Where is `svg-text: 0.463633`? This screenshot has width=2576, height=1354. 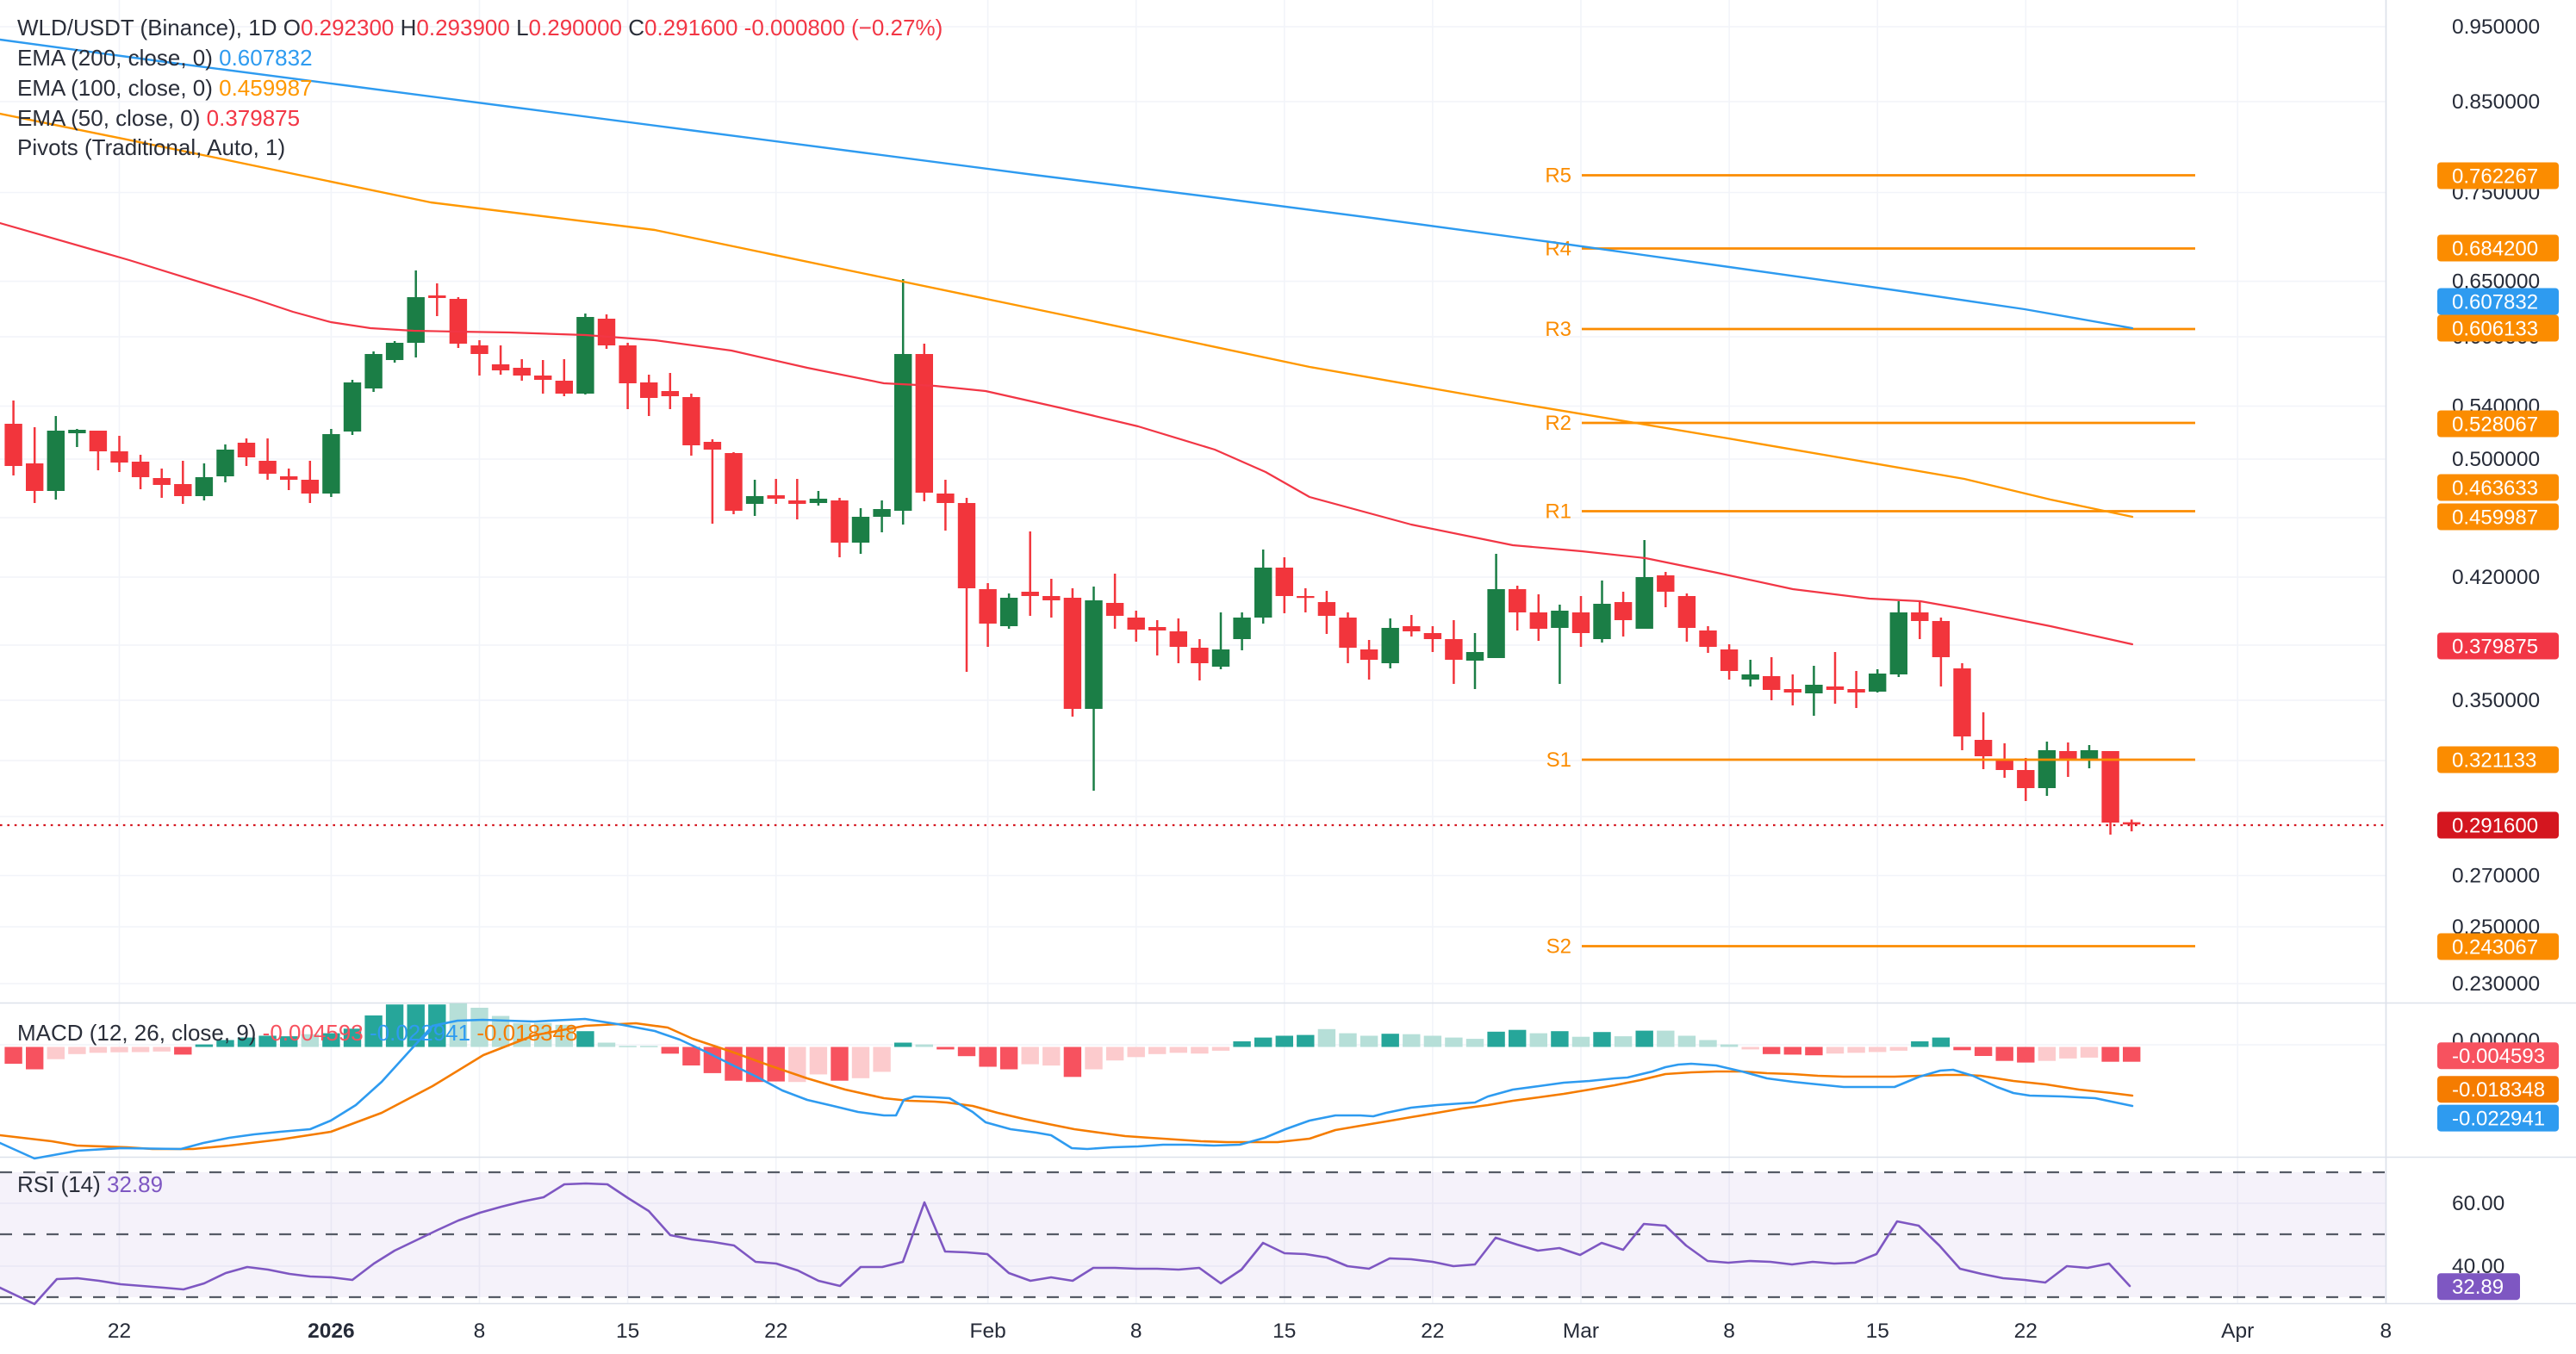
svg-text: 0.463633 is located at coordinates (2495, 488).